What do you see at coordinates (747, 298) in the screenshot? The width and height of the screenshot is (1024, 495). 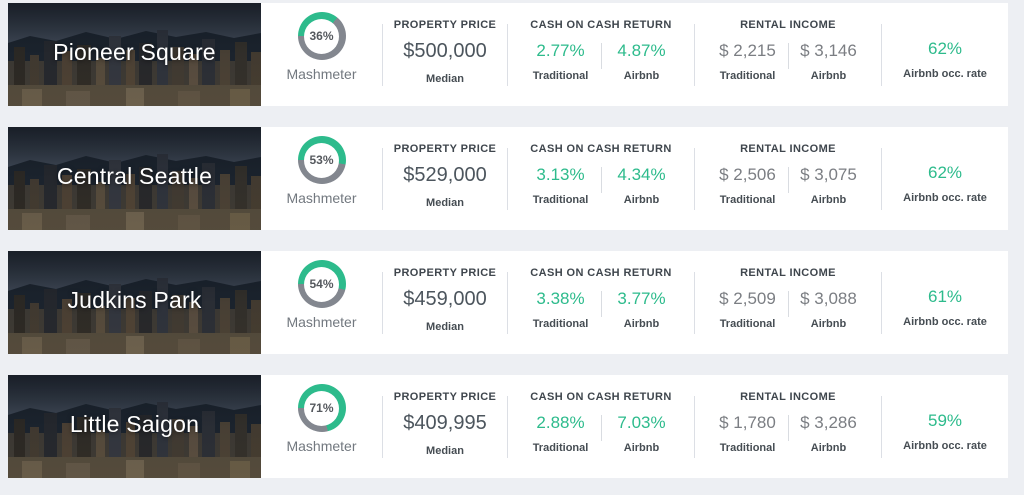 I see `rent-traditional-value: $ 2,509` at bounding box center [747, 298].